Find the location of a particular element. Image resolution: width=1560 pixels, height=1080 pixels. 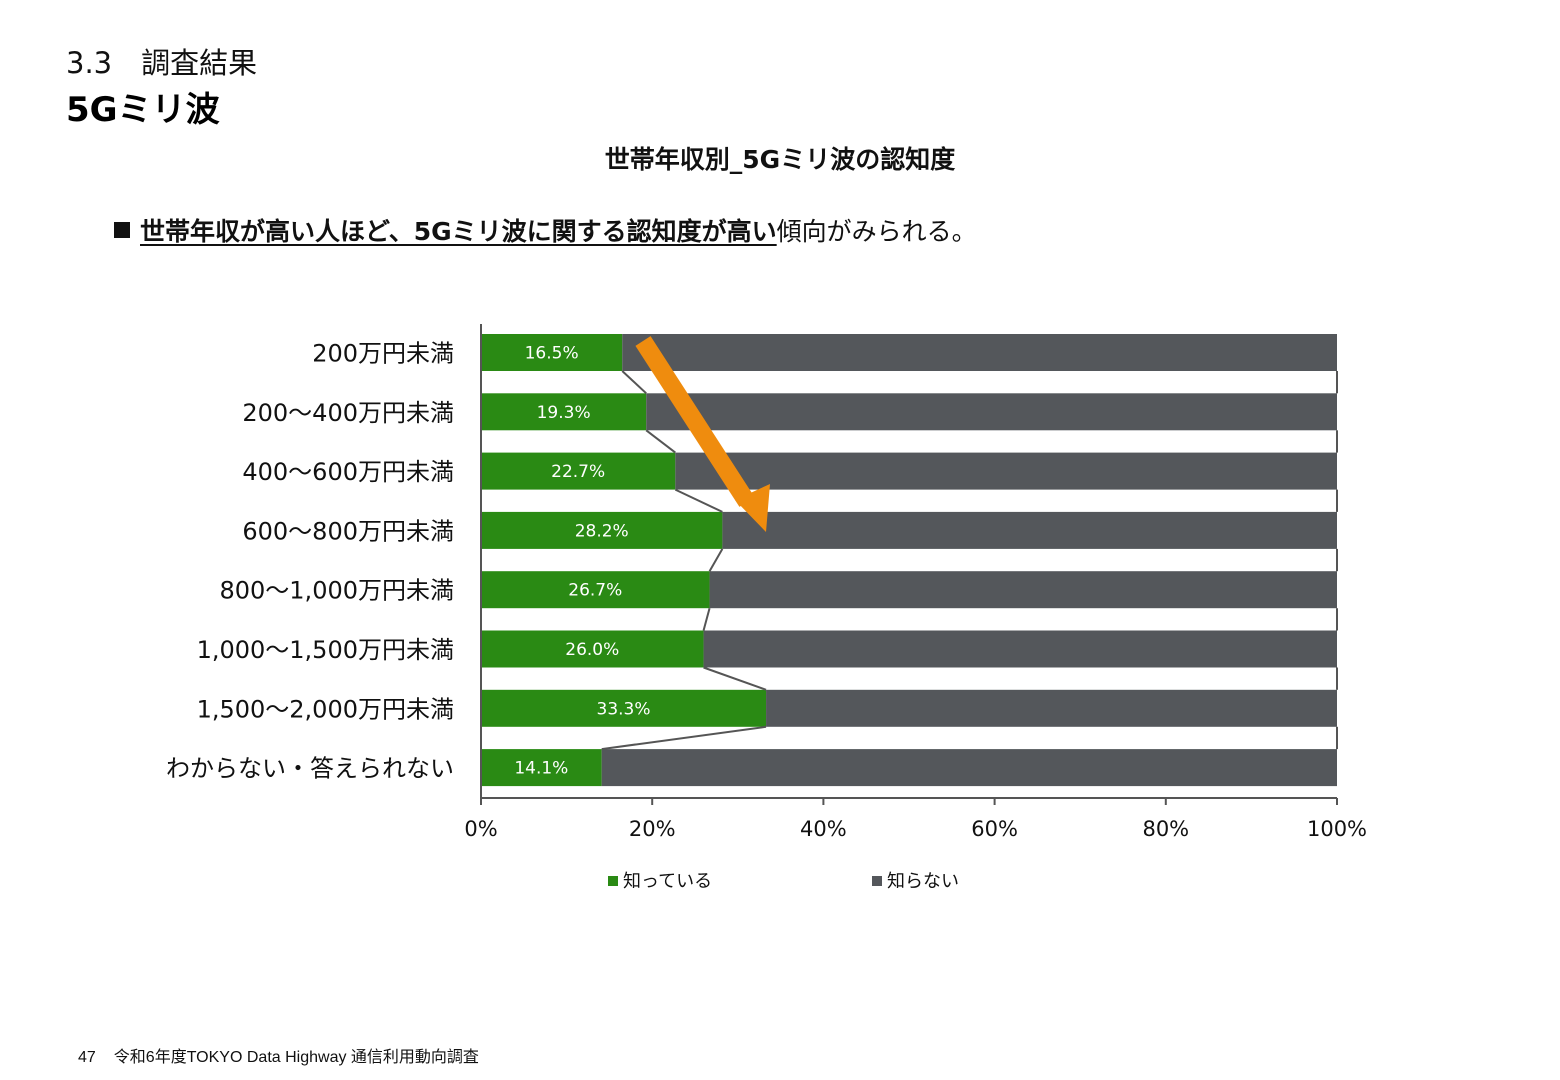

section-number: 3.3 調査結果 is located at coordinates (162, 63).